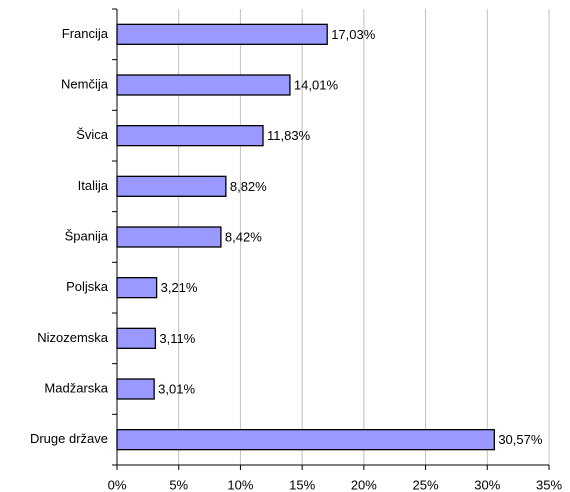  Describe the element at coordinates (316, 84) in the screenshot. I see `value-label: 14,01%` at that location.